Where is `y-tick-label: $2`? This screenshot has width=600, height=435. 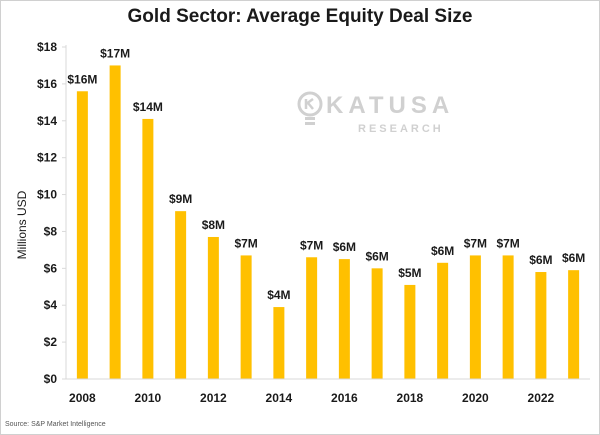
y-tick-label: $2 is located at coordinates (51, 342).